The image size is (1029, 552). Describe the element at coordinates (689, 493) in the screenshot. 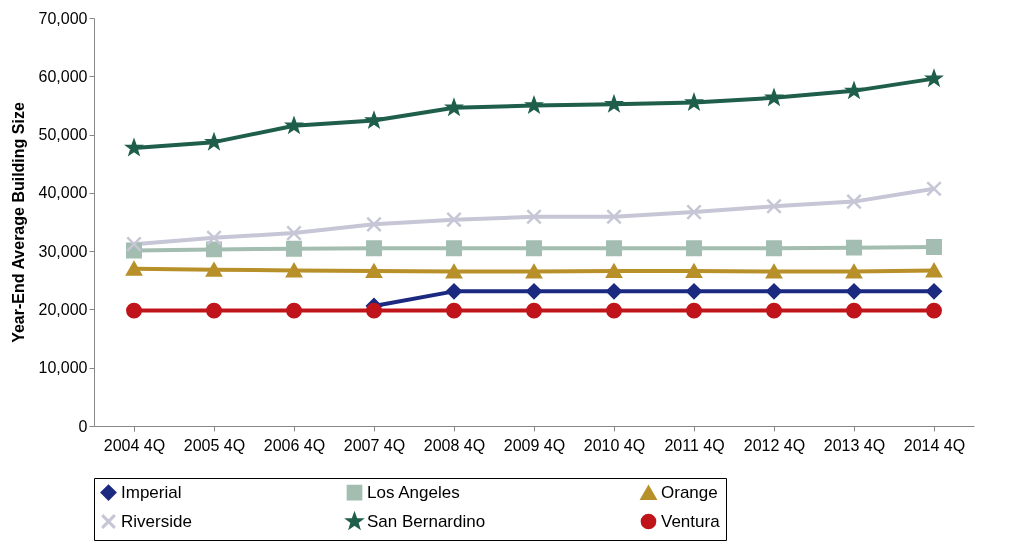

I see `legend-label: Orange` at that location.